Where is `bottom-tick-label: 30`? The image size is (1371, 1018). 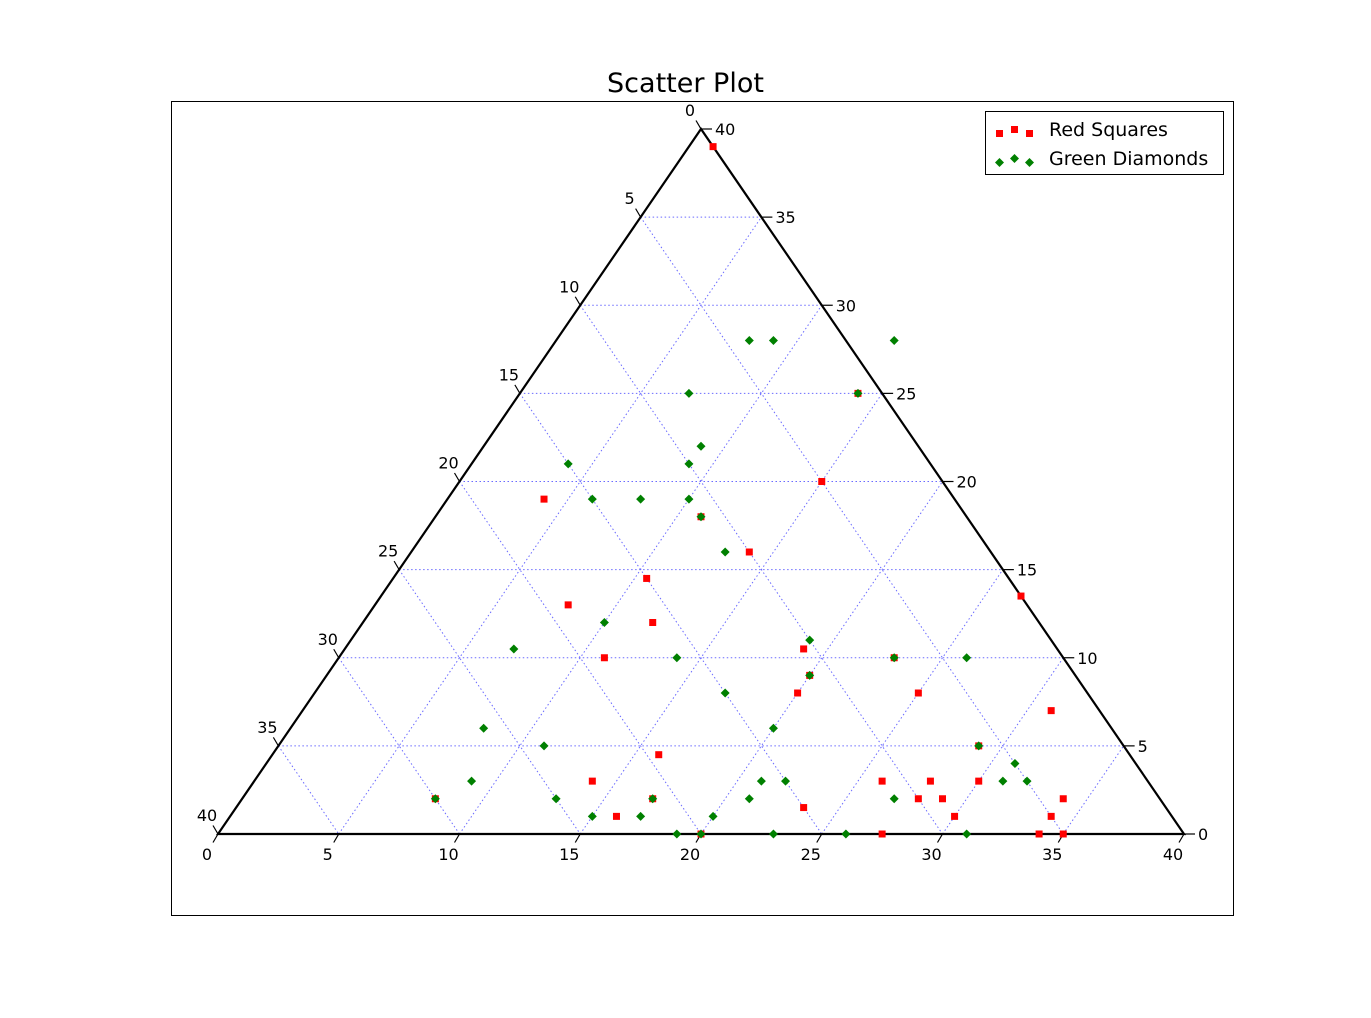 bottom-tick-label: 30 is located at coordinates (931, 854).